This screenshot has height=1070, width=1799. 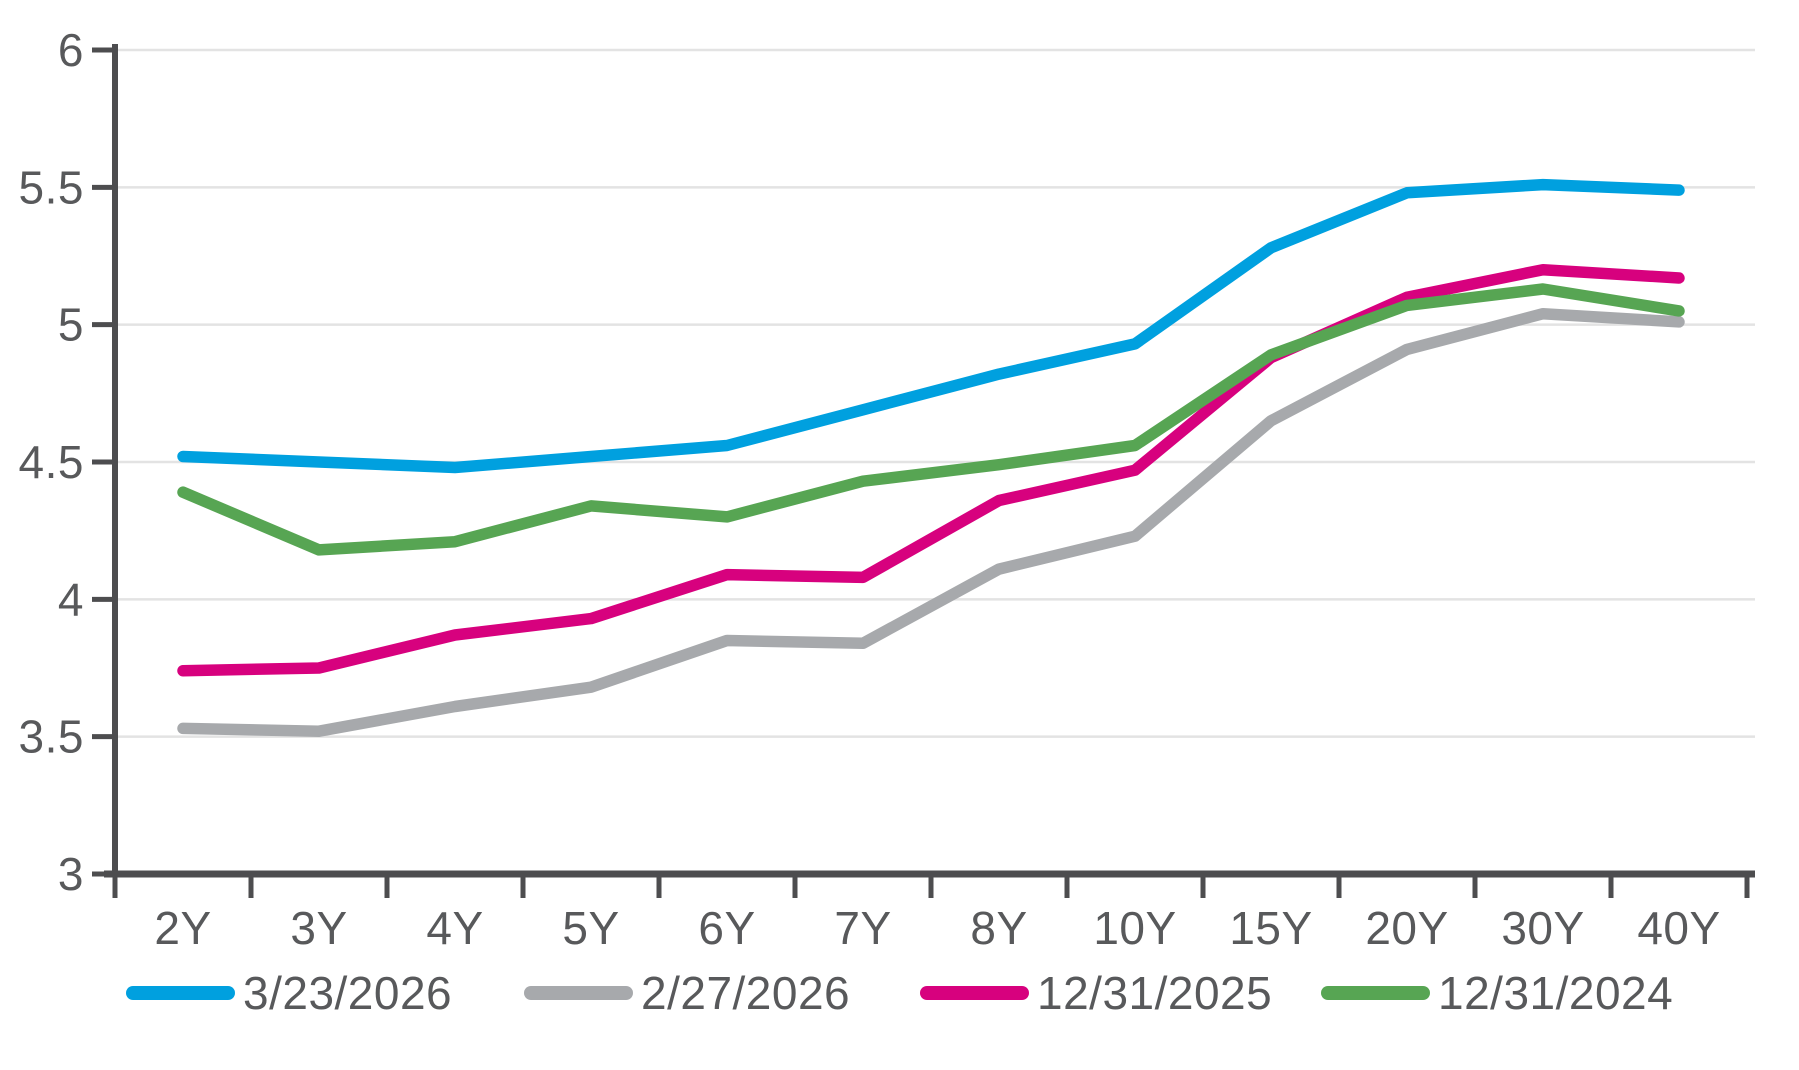 What do you see at coordinates (71, 50) in the screenshot?
I see `y-axis-label: 6` at bounding box center [71, 50].